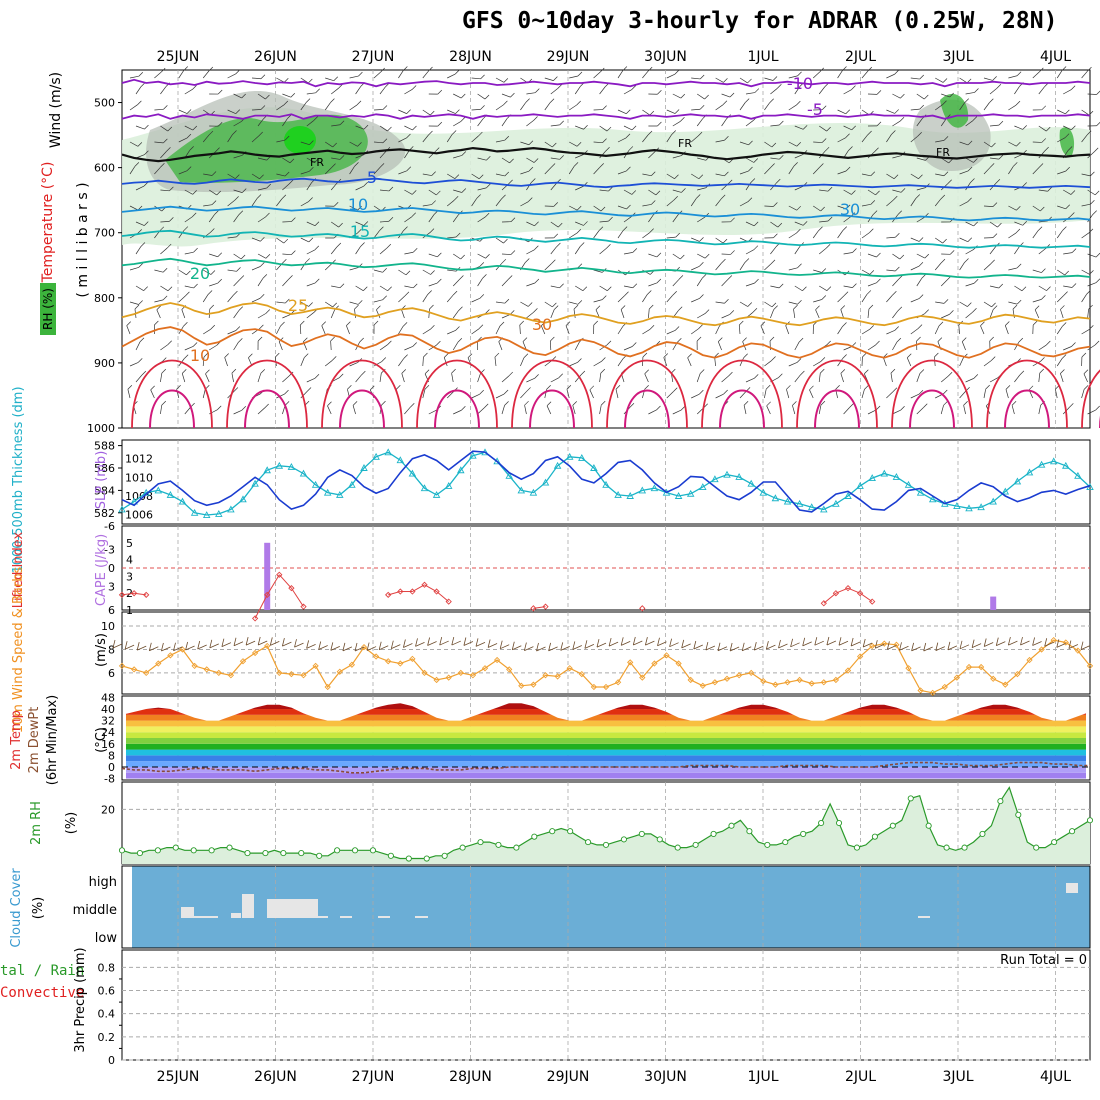 This screenshot has width=1100, height=1100. Describe the element at coordinates (139, 459) in the screenshot. I see `slp-tick-label: 1012` at that location.